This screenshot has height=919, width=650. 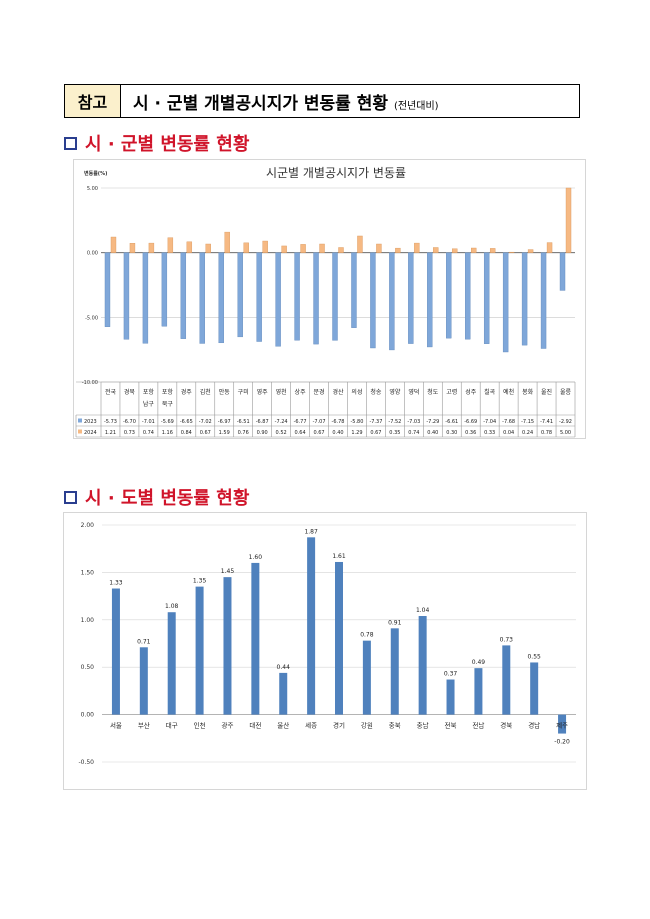 What do you see at coordinates (489, 433) in the screenshot?
I see `chart1-table-cell: 0.33` at bounding box center [489, 433].